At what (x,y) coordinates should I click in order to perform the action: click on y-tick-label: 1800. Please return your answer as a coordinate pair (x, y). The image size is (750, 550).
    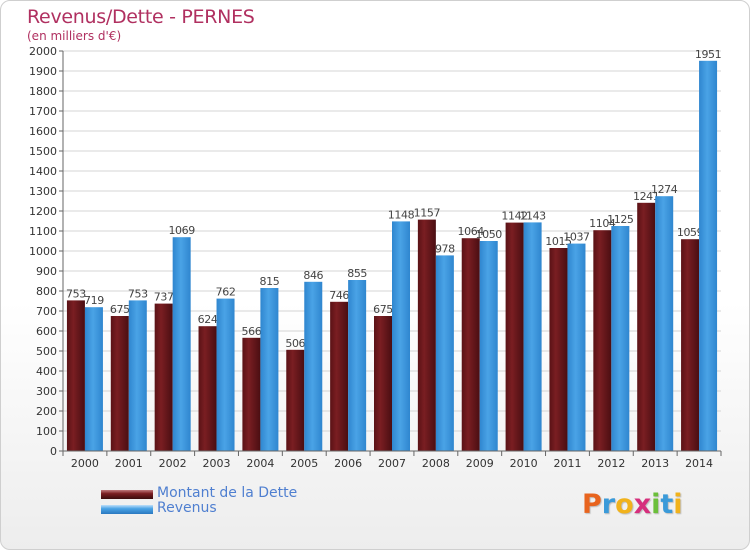
    Looking at the image, I should click on (43, 91).